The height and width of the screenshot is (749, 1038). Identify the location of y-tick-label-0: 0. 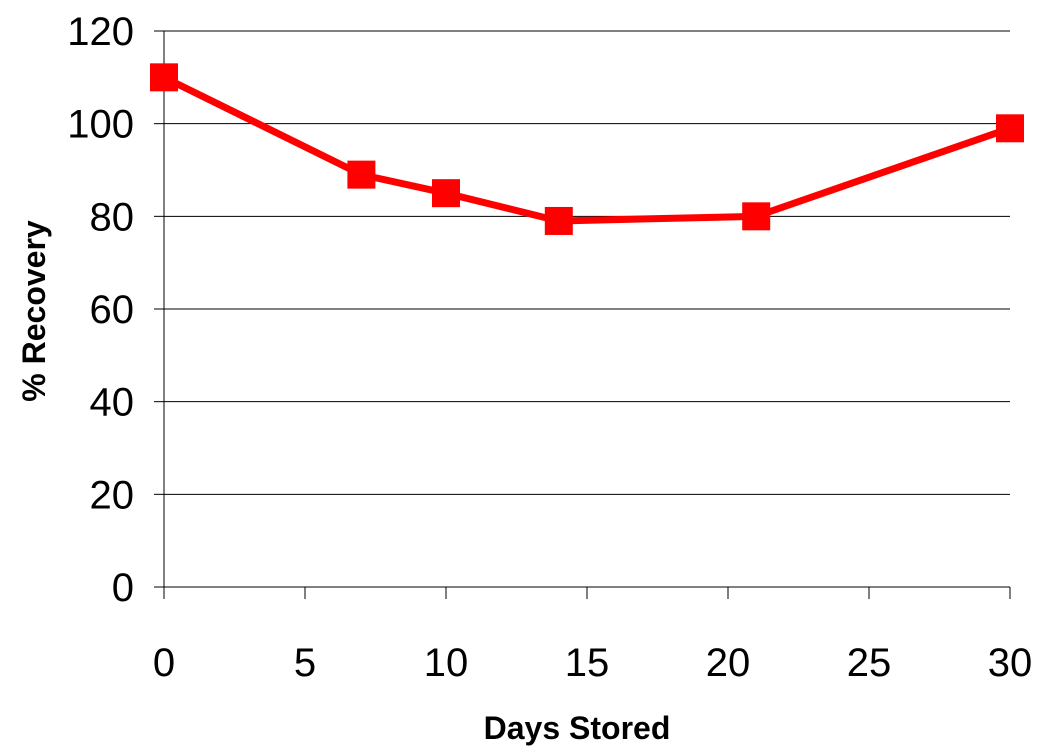
(123, 588).